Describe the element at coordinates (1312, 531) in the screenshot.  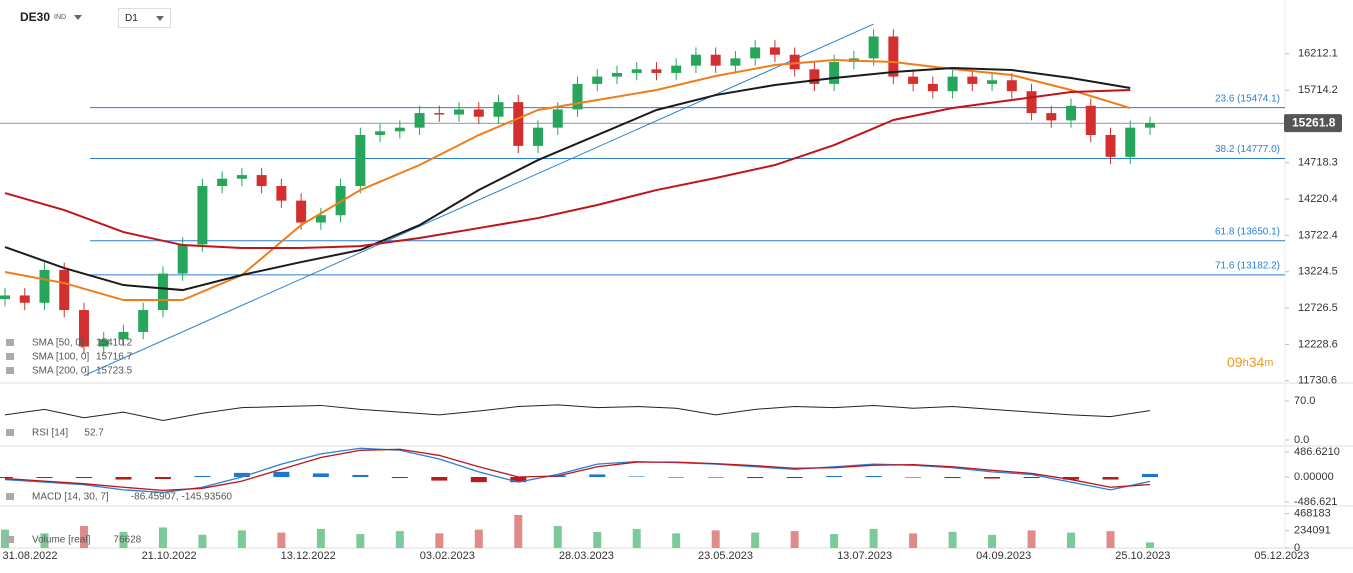
I see `y-tick-label: 234091` at that location.